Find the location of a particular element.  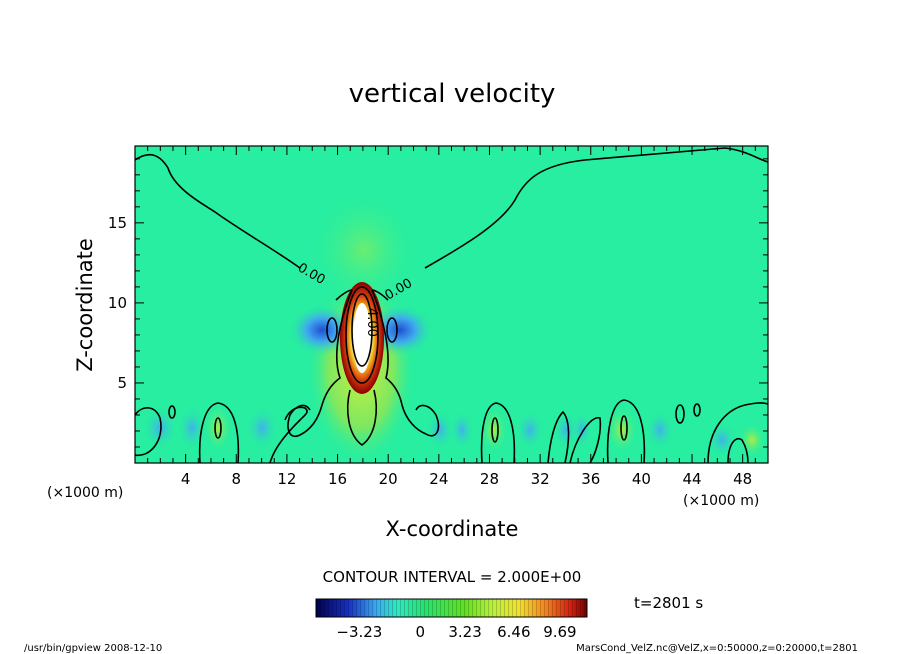

contour-label-2: 4.00 is located at coordinates (371, 322).